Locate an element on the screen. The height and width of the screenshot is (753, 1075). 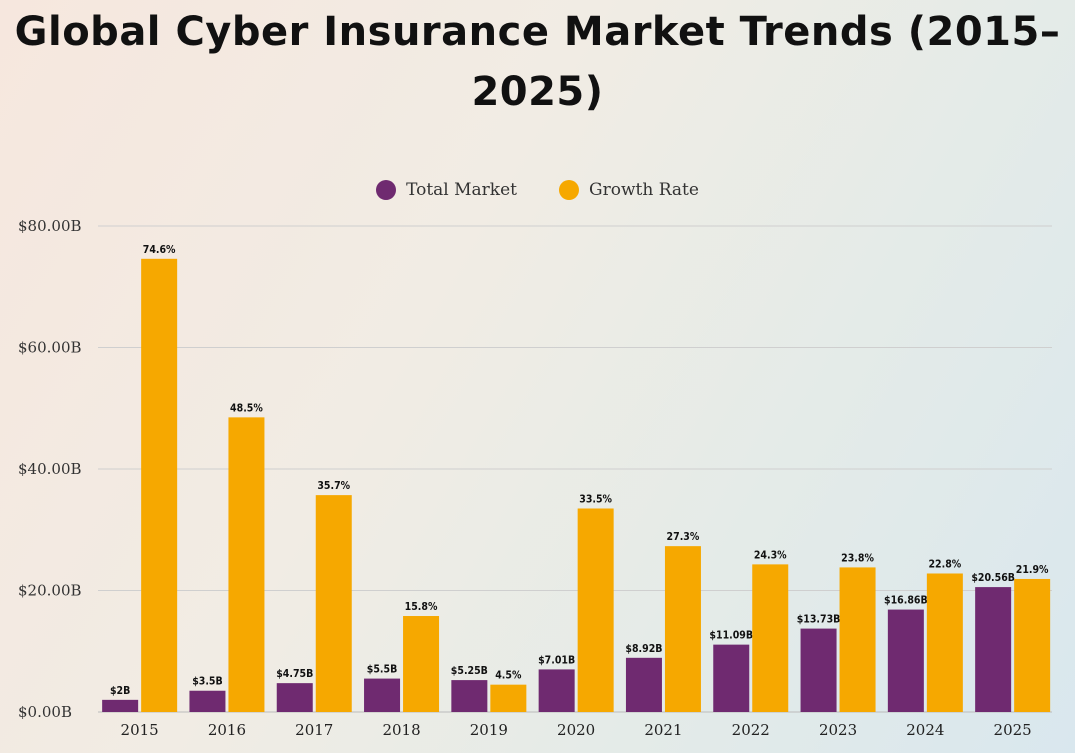
y-tick-label: $80.00B is located at coordinates (50, 226).